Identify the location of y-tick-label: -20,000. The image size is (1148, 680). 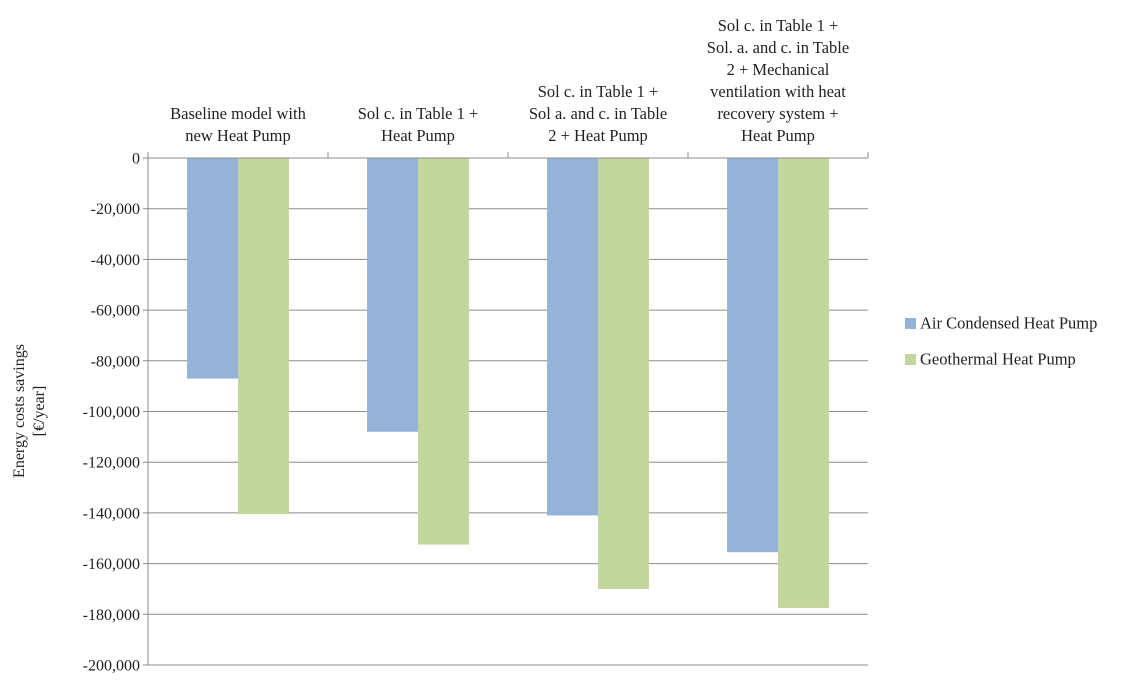
(115, 209).